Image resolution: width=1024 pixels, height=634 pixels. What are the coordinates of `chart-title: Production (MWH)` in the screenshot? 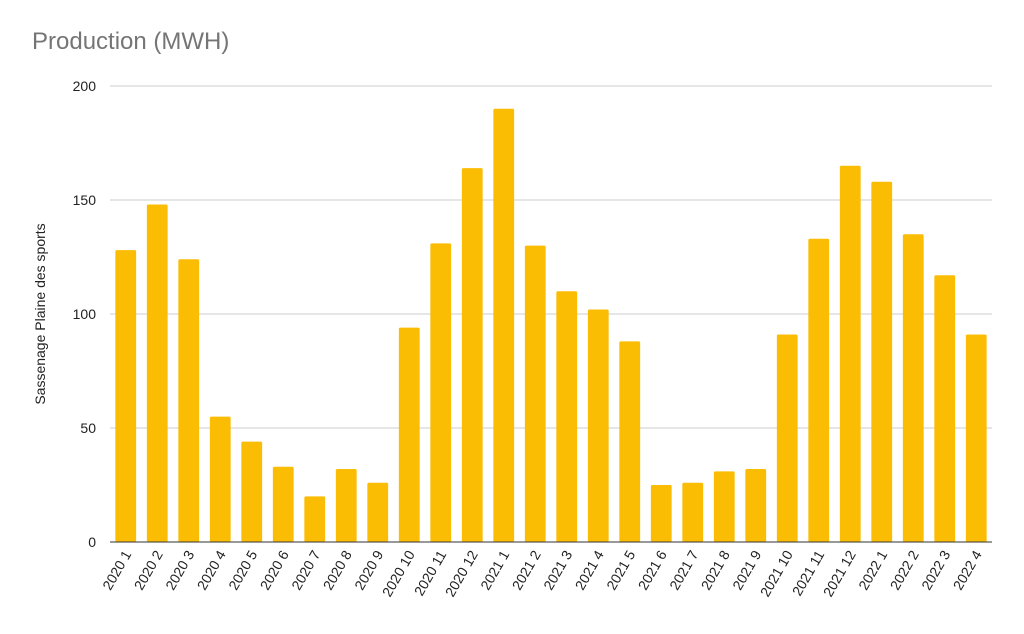 It's located at (131, 41).